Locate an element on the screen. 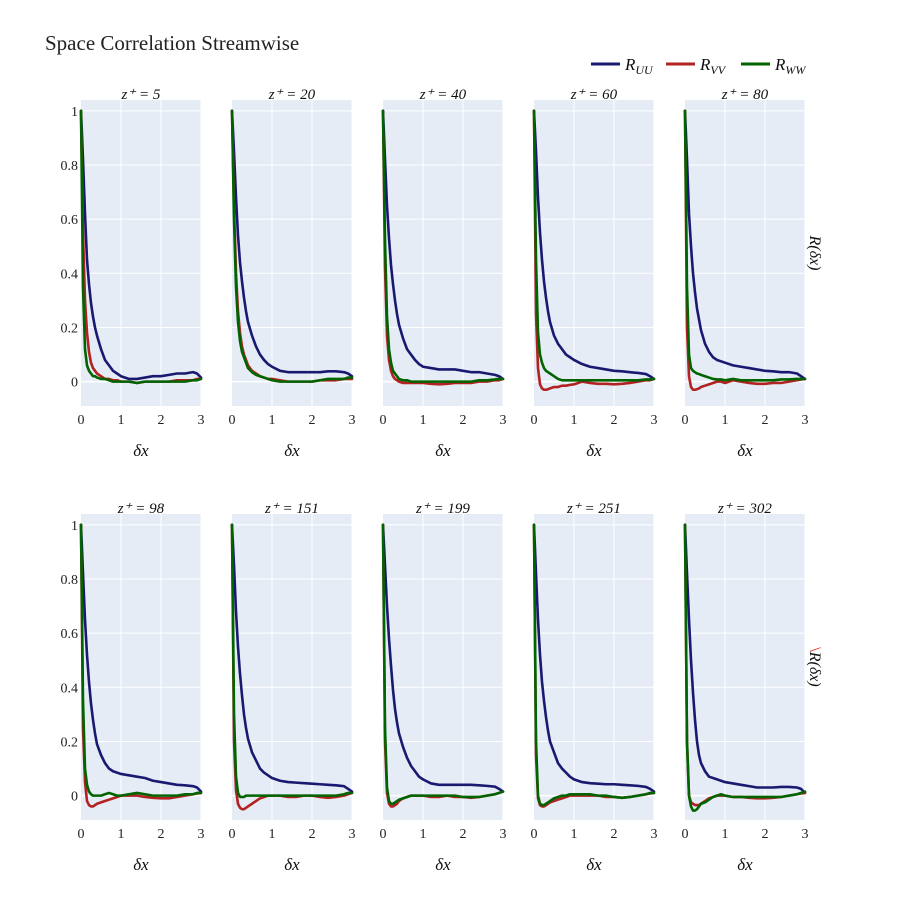 The image size is (900, 900). y-tick-label: 1 is located at coordinates (74, 526).